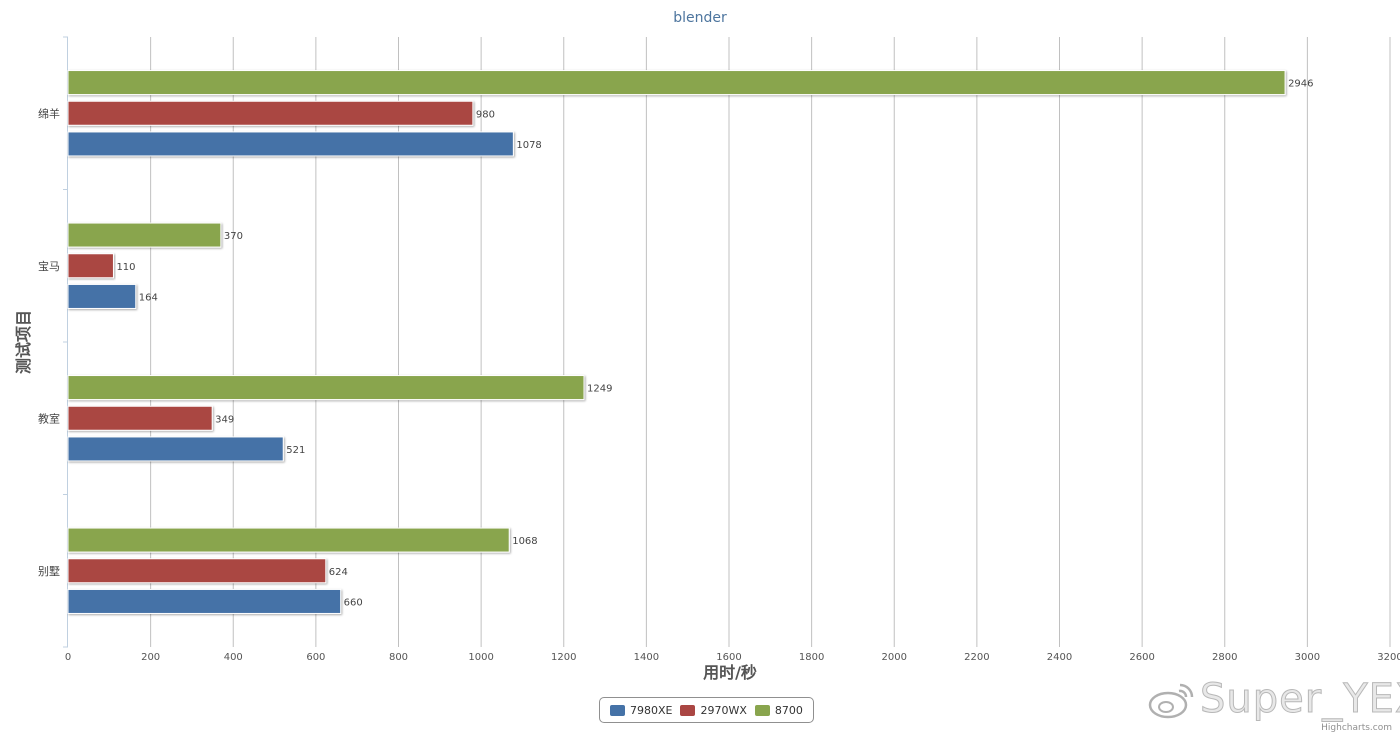 The width and height of the screenshot is (1400, 737). Describe the element at coordinates (338, 572) in the screenshot. I see `data-label-2970wx-3: 624` at that location.